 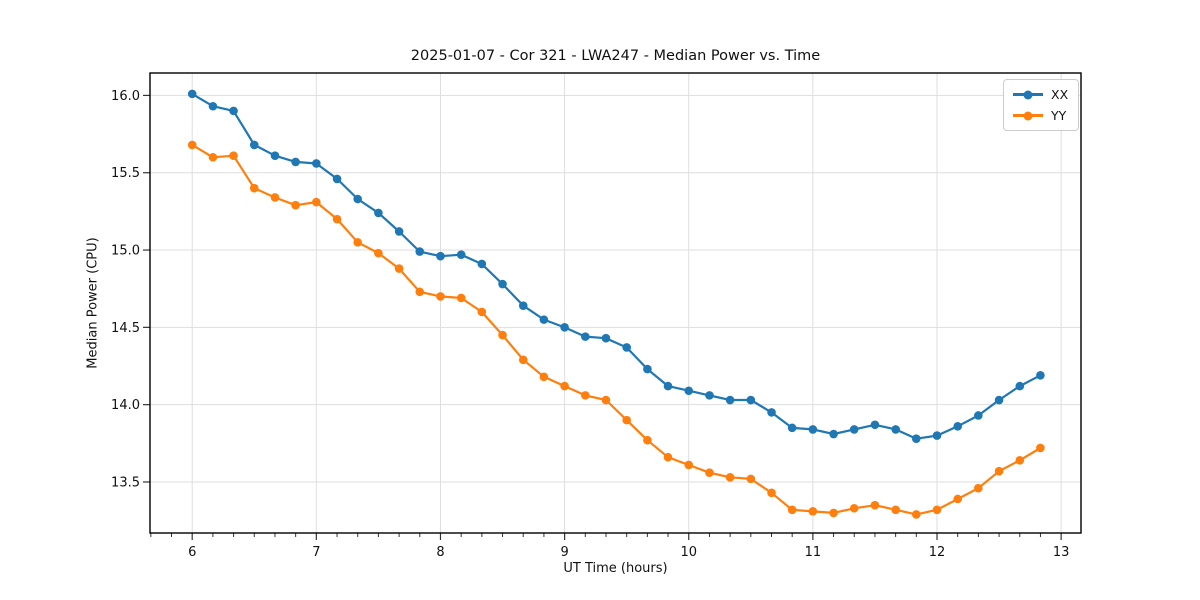 What do you see at coordinates (192, 552) in the screenshot?
I see `x-tick-label: 6` at bounding box center [192, 552].